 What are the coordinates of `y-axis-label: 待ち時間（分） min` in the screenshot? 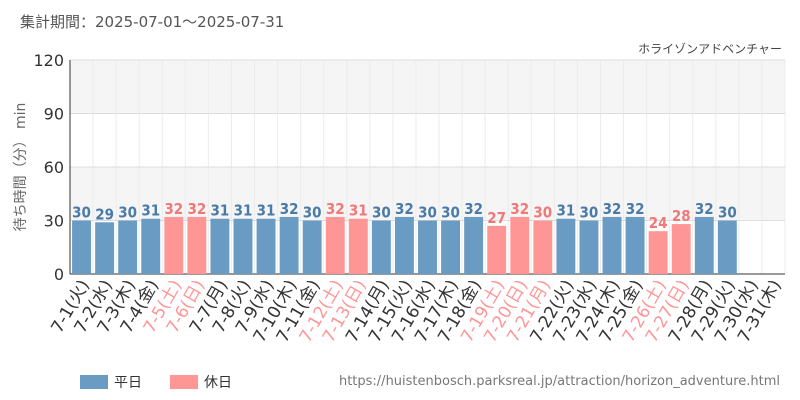 It's located at (21, 167).